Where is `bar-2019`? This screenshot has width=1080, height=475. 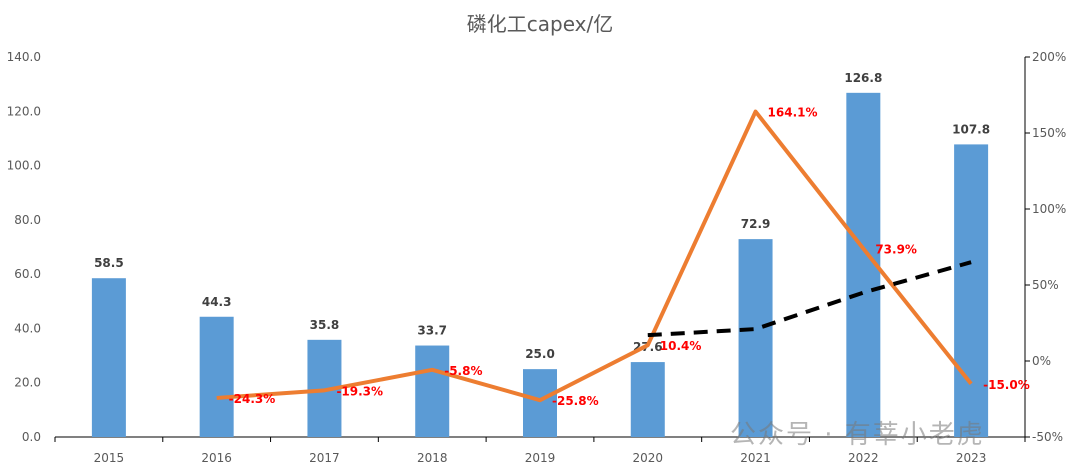
bar-2019 is located at coordinates (540, 403).